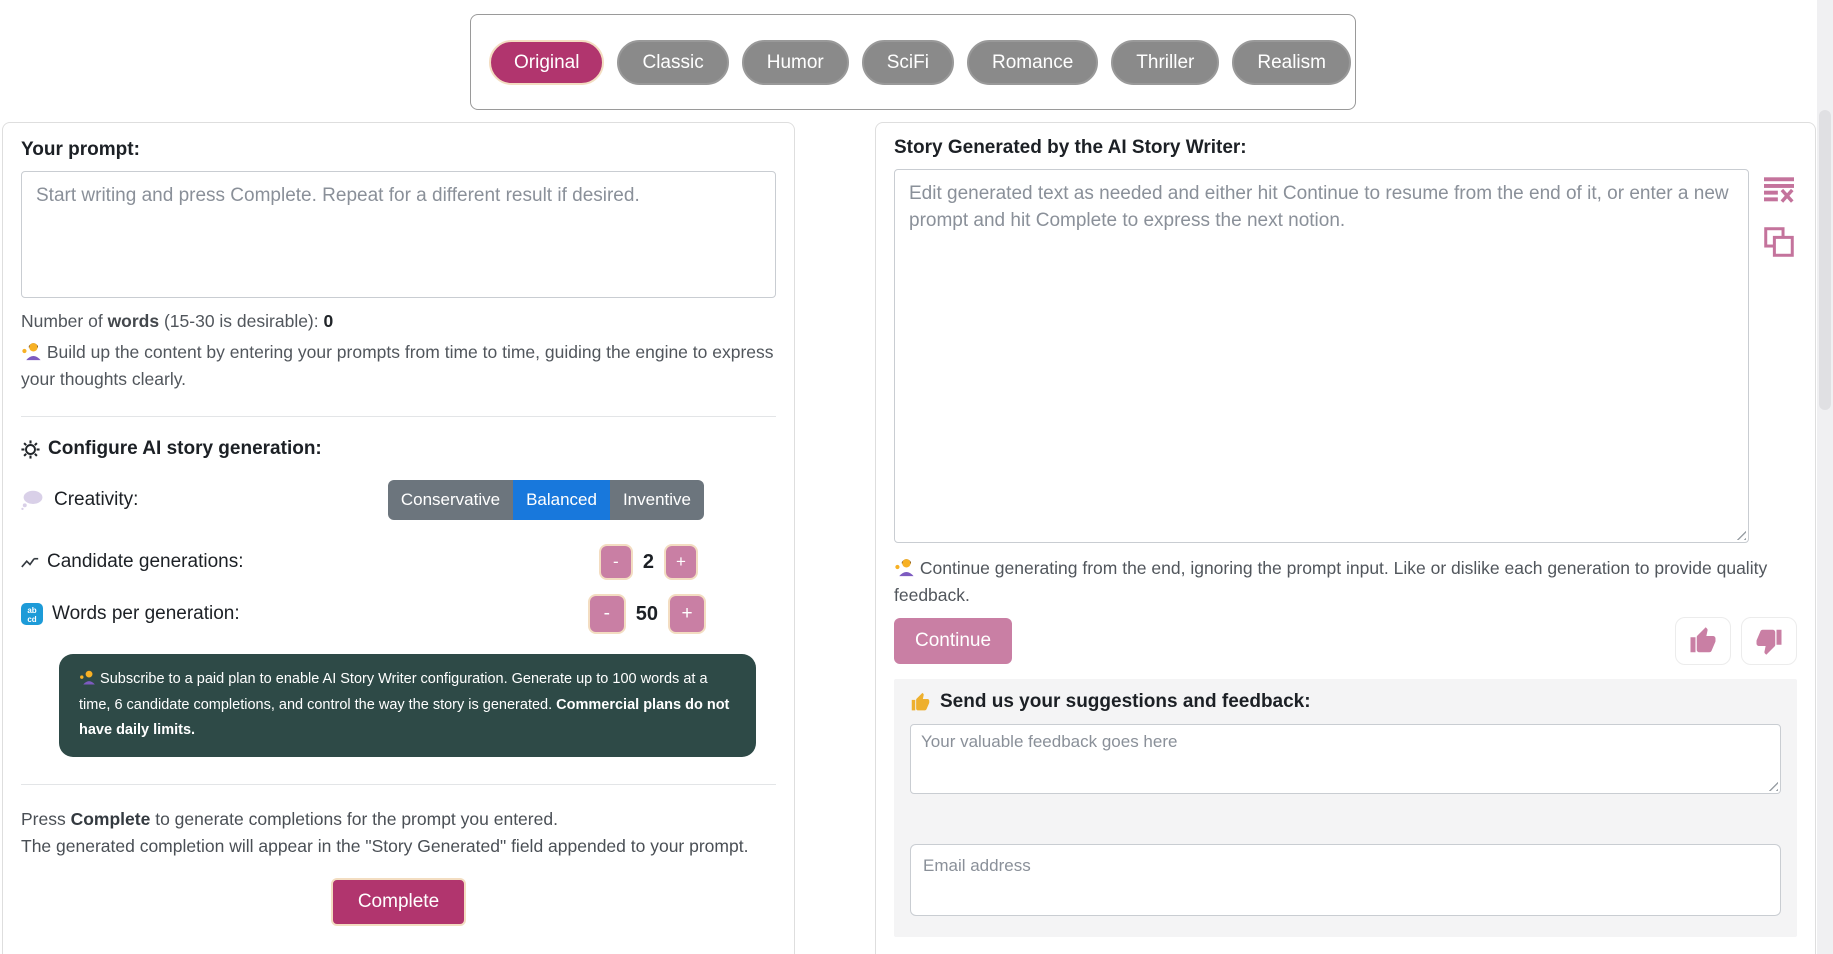 This screenshot has width=1833, height=954. What do you see at coordinates (656, 500) in the screenshot?
I see `creativity-option-inventive: Inventive` at bounding box center [656, 500].